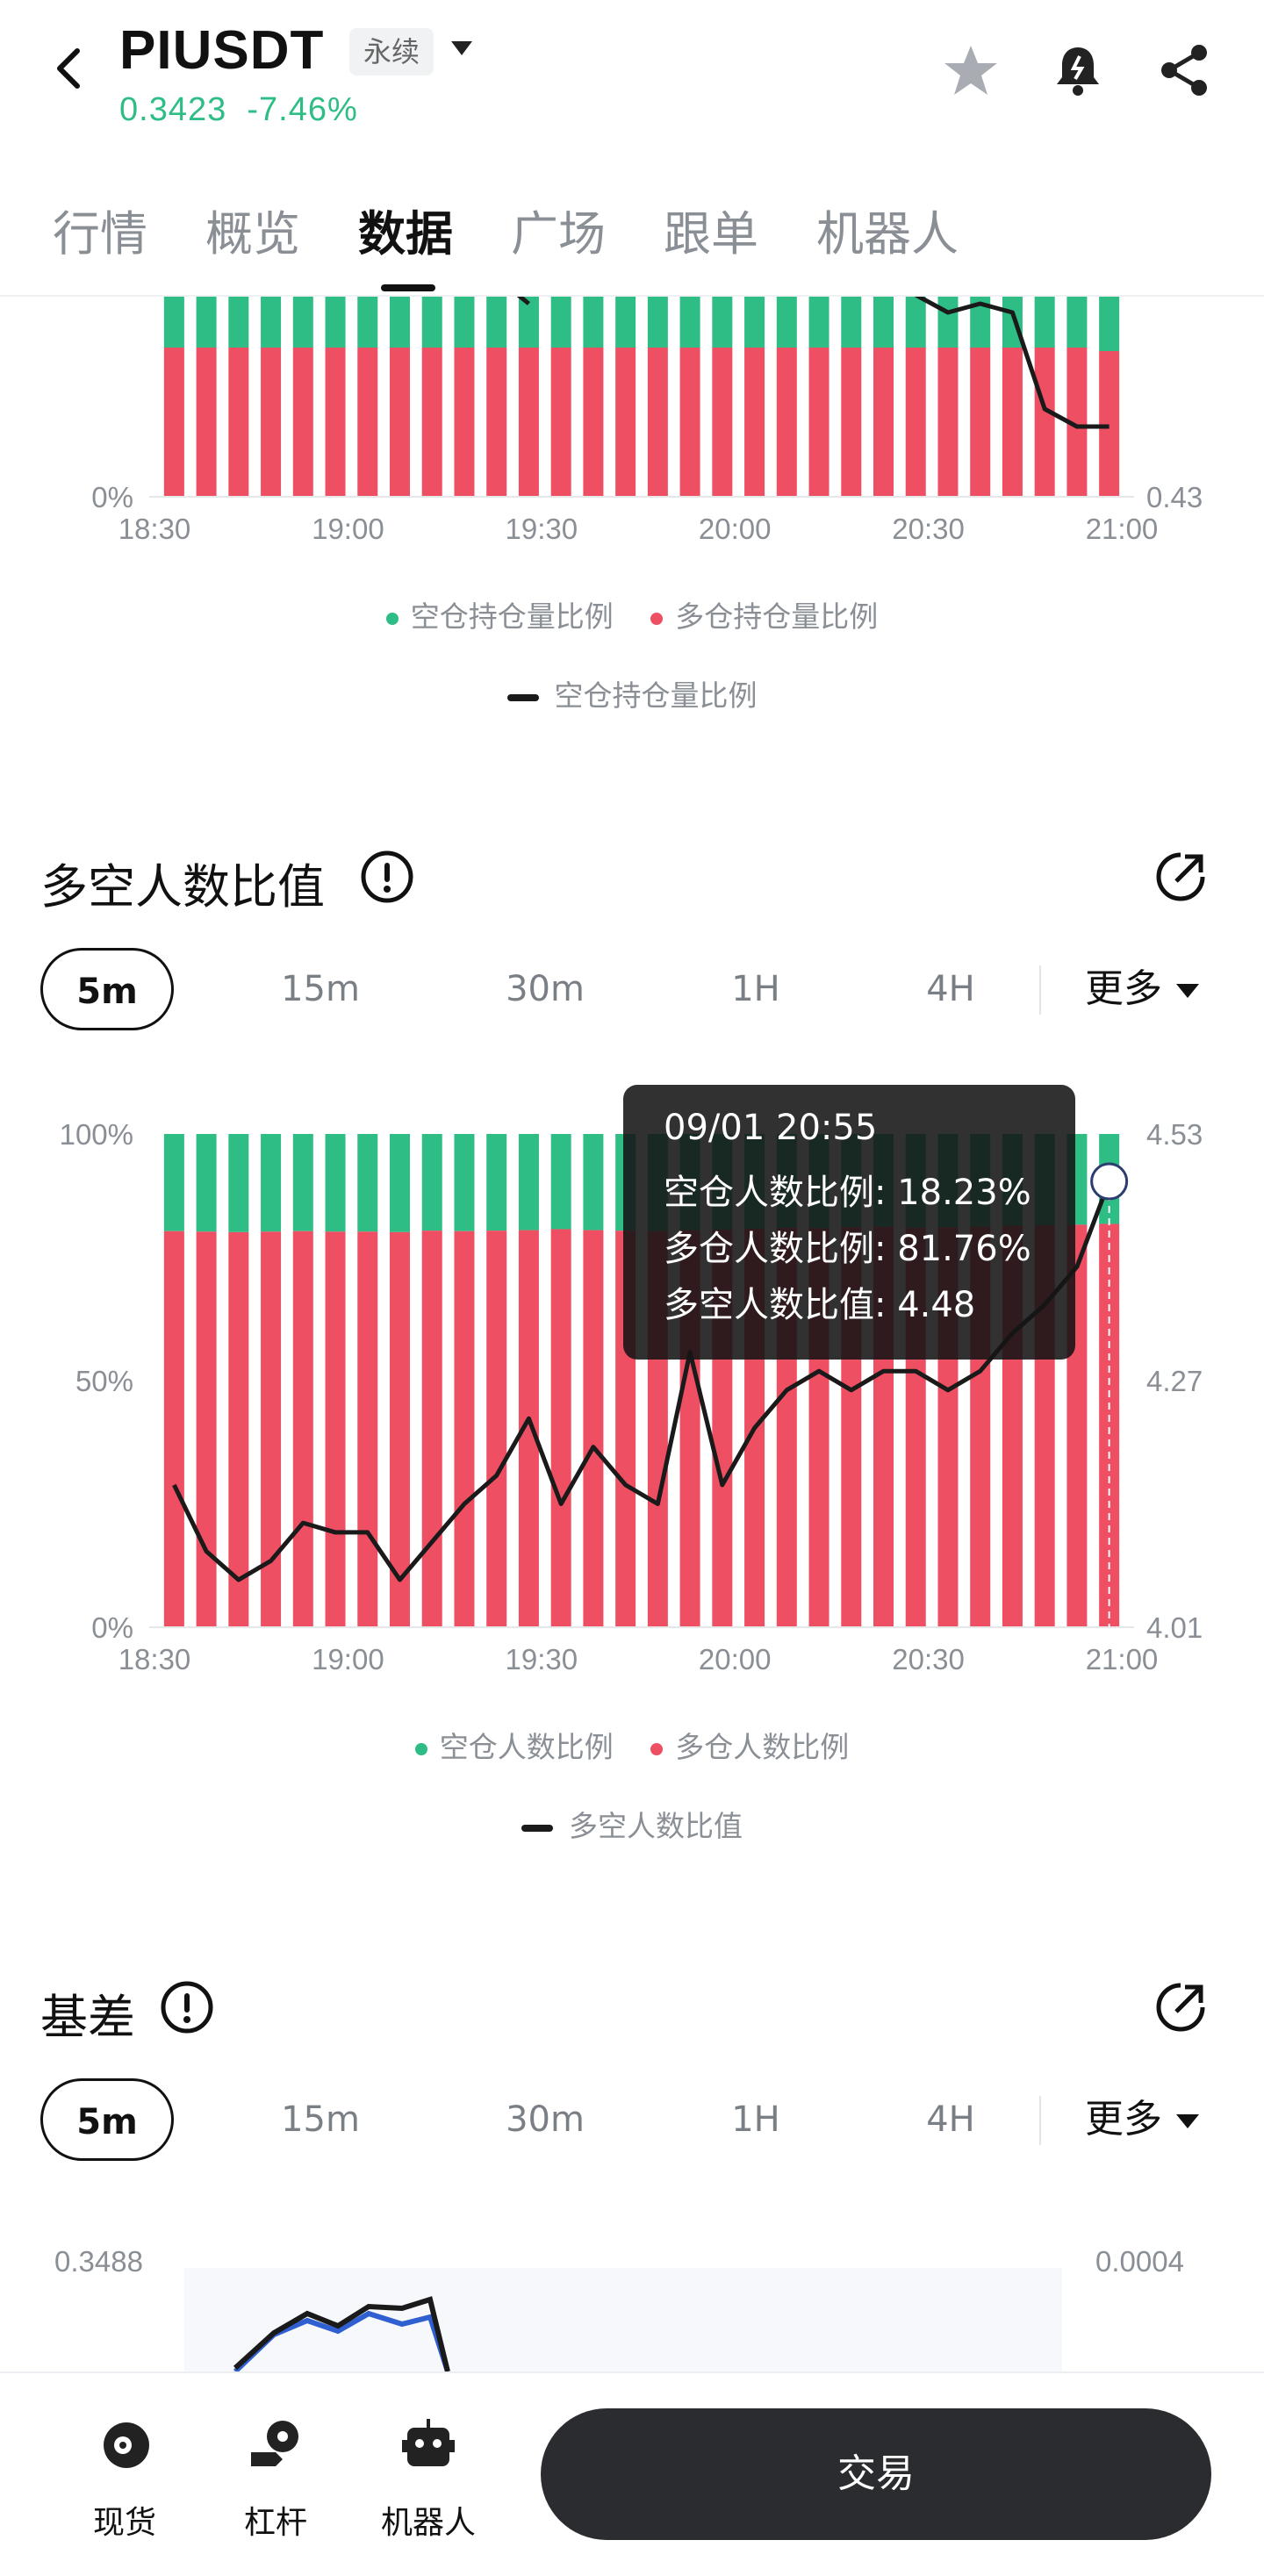 The image size is (1264, 2576). What do you see at coordinates (632, 1824) in the screenshot?
I see `chart2-legend-line: 多空人数比值` at bounding box center [632, 1824].